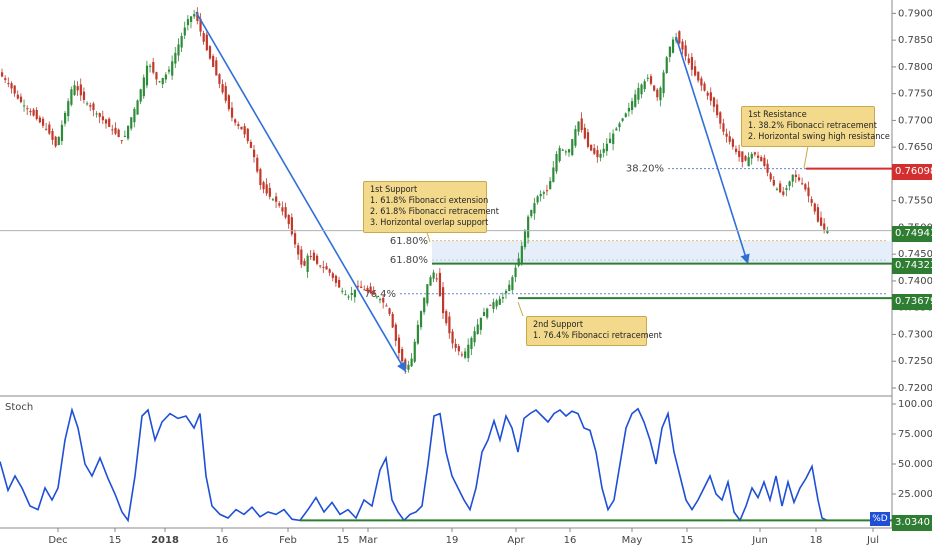  Describe the element at coordinates (409, 241) in the screenshot. I see `fib-label: 61.80%` at that location.